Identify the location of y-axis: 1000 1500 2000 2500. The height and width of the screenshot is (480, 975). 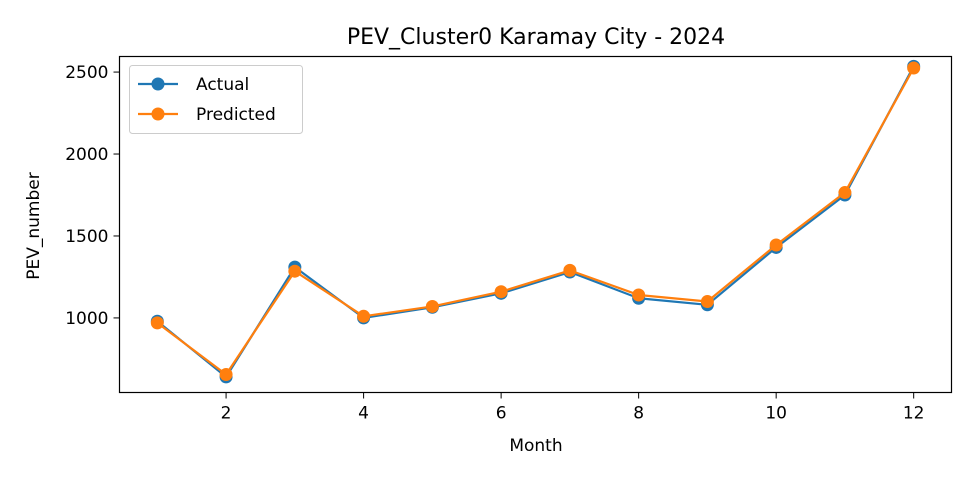
(92, 196).